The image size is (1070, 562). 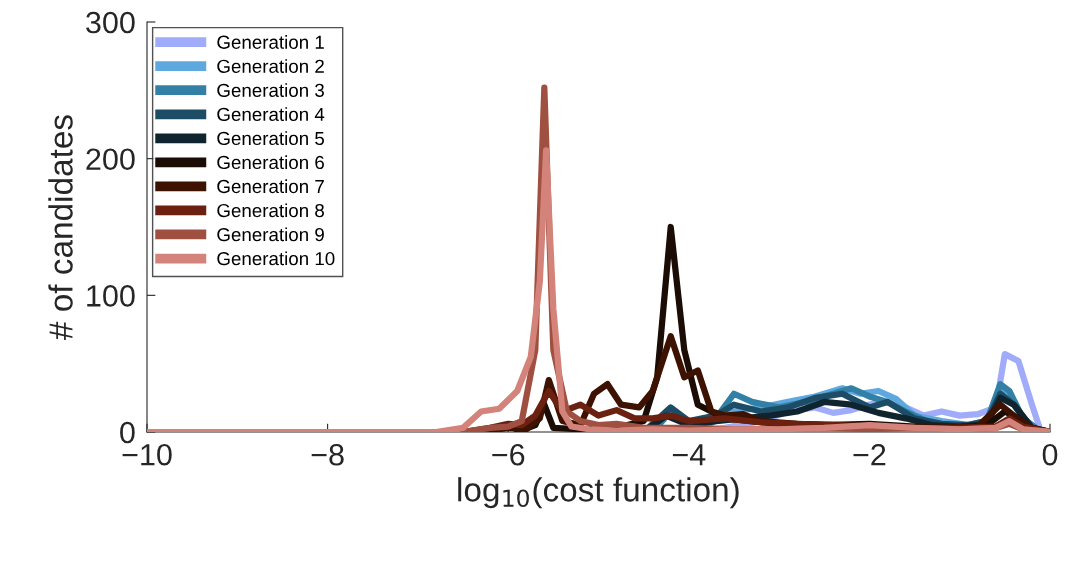 What do you see at coordinates (276, 258) in the screenshot?
I see `legend-label: Generation 10` at bounding box center [276, 258].